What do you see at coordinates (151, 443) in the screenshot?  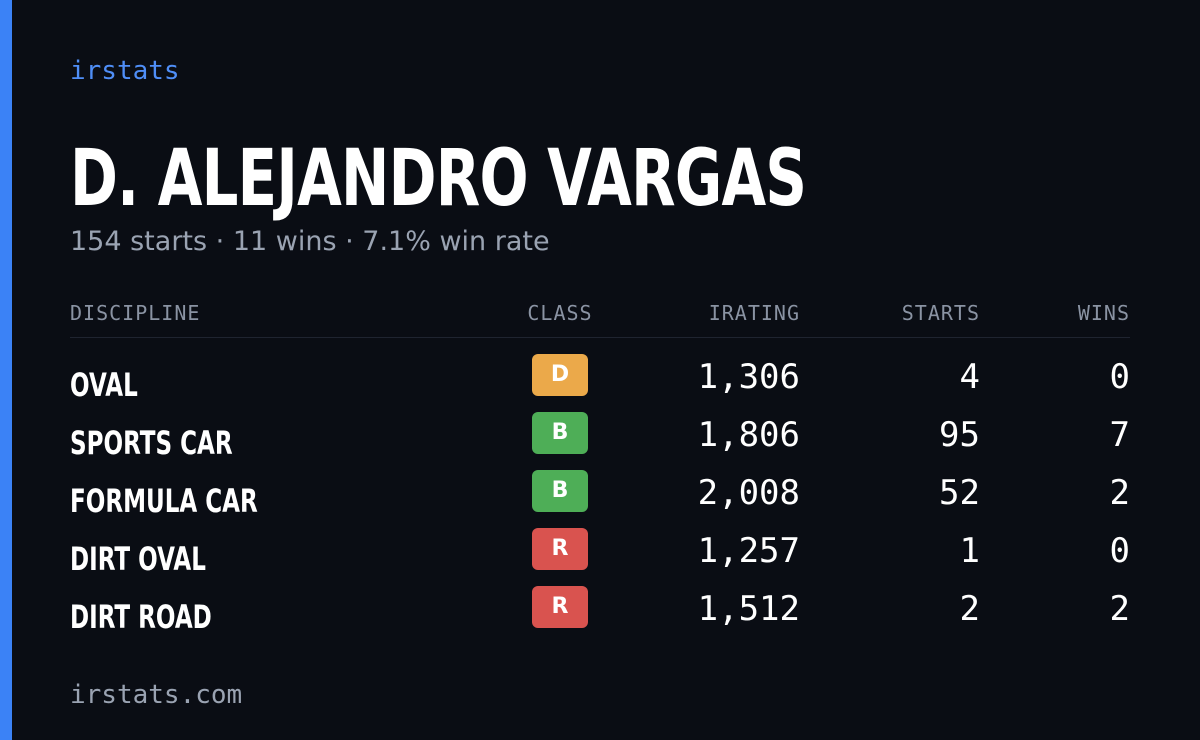 I see `discipline-name: SPORTS CAR` at bounding box center [151, 443].